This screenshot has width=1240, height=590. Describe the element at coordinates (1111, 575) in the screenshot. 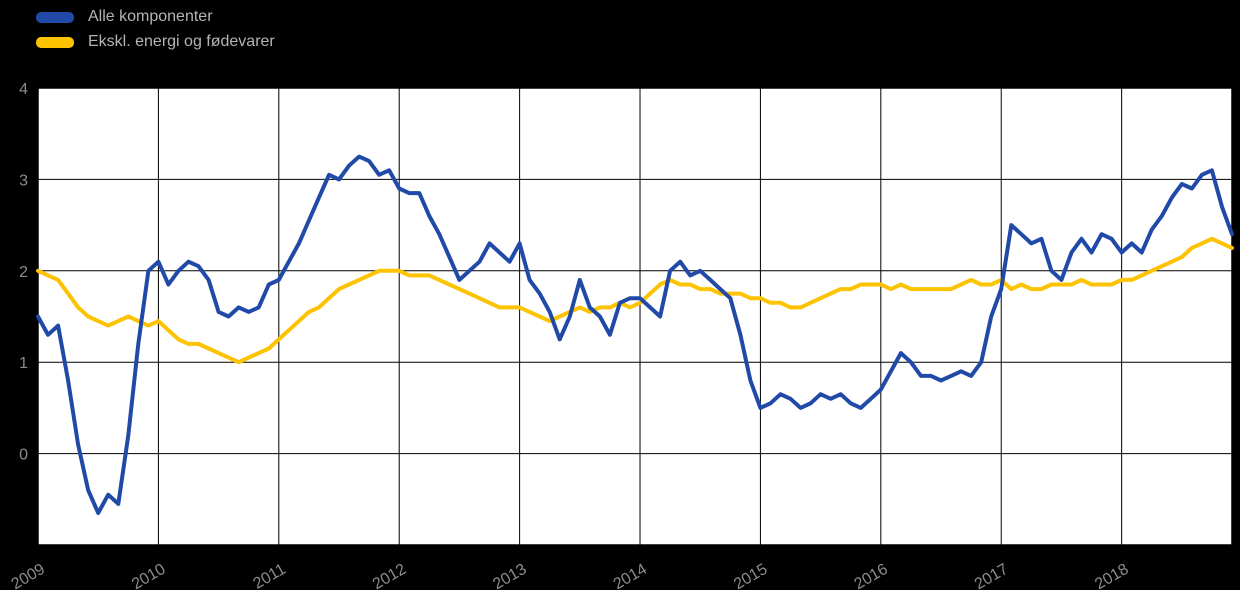

I see `x-tick-label: 2018` at that location.